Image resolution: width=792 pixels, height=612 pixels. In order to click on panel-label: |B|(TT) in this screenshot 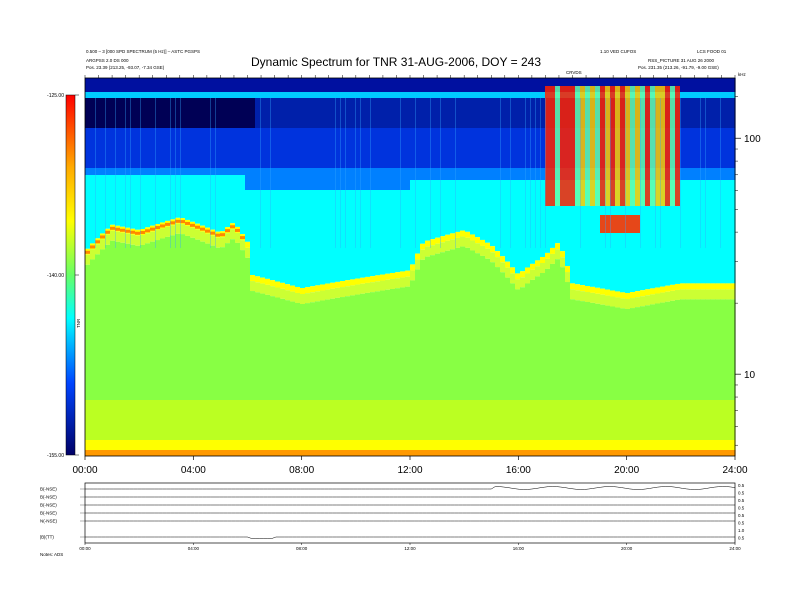, I will do `click(47, 537)`.